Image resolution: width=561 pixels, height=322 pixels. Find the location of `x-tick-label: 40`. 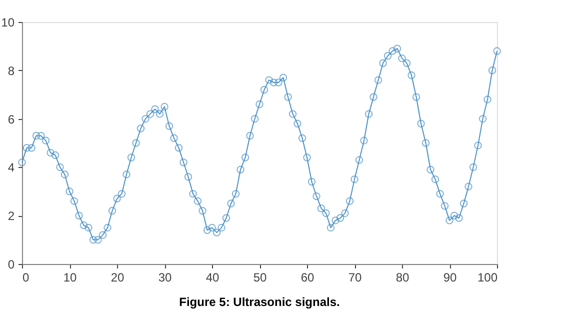

x-tick-label: 40 is located at coordinates (213, 277).